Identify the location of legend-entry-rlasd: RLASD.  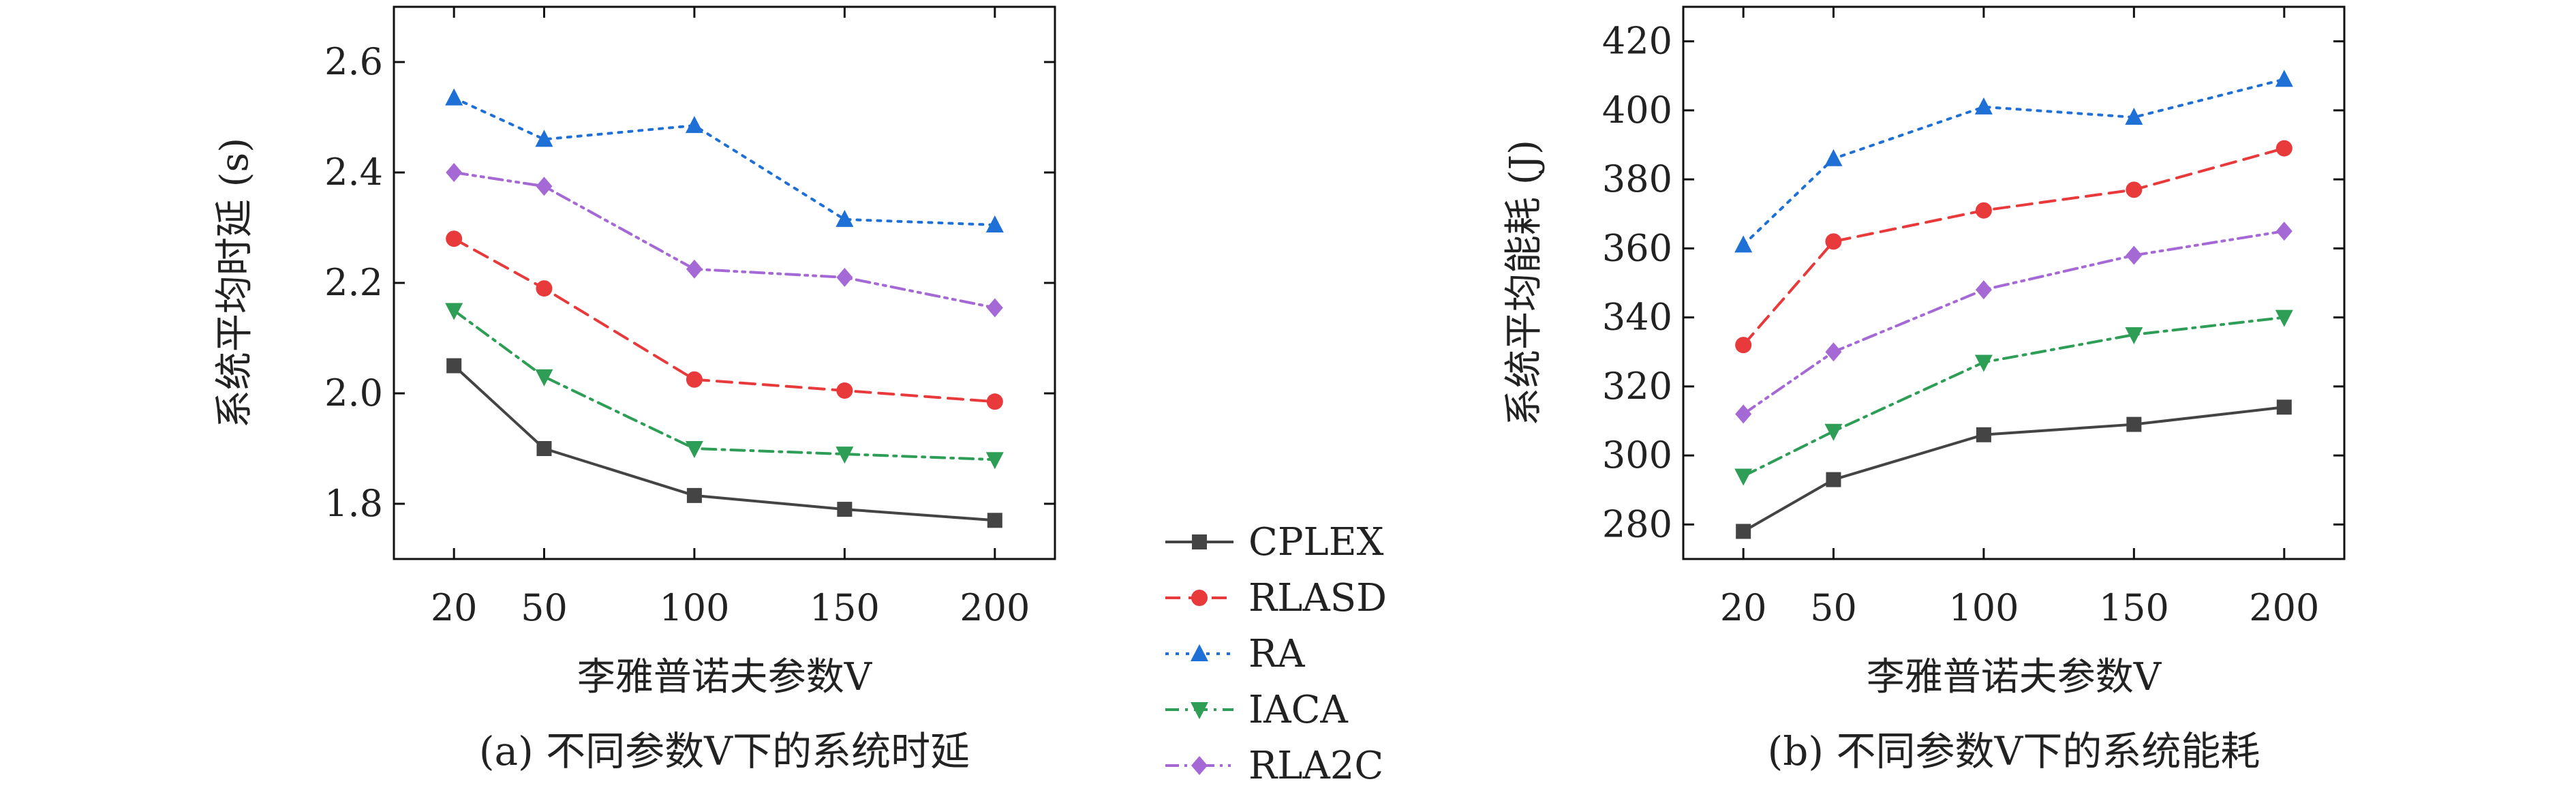
(1276, 598).